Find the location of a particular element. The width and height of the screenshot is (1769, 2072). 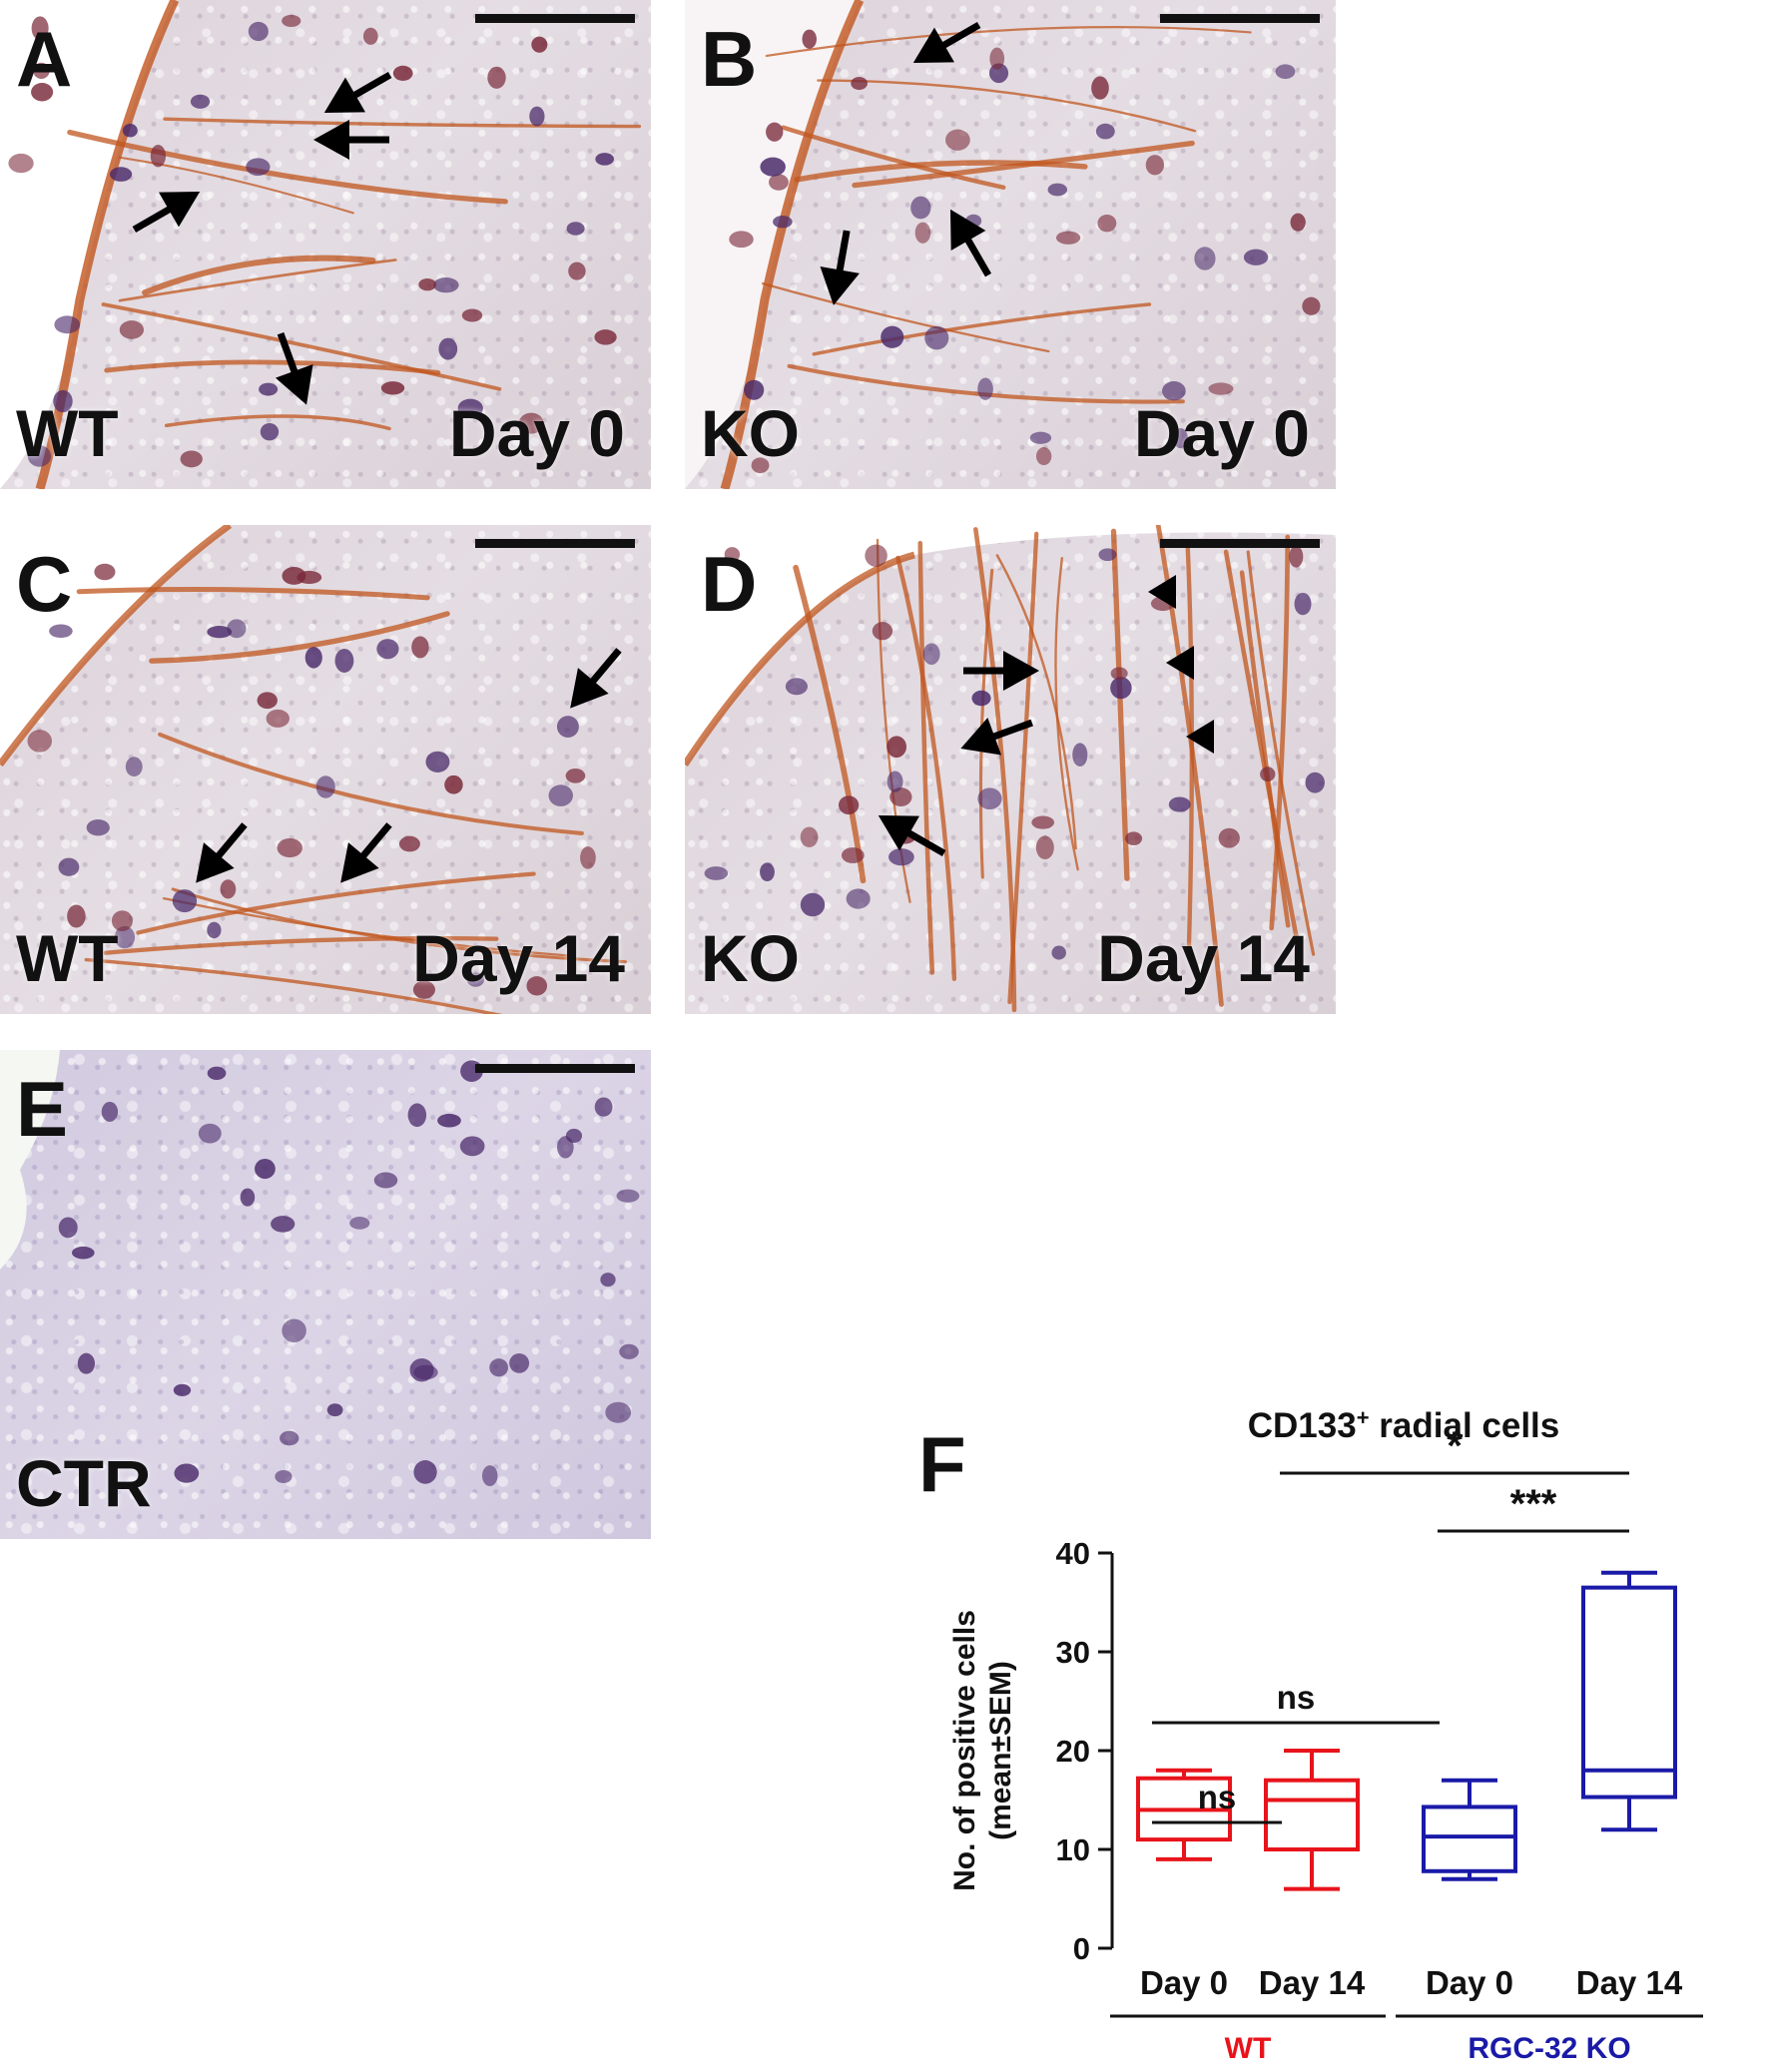

genotype-label: CTR is located at coordinates (84, 1483).